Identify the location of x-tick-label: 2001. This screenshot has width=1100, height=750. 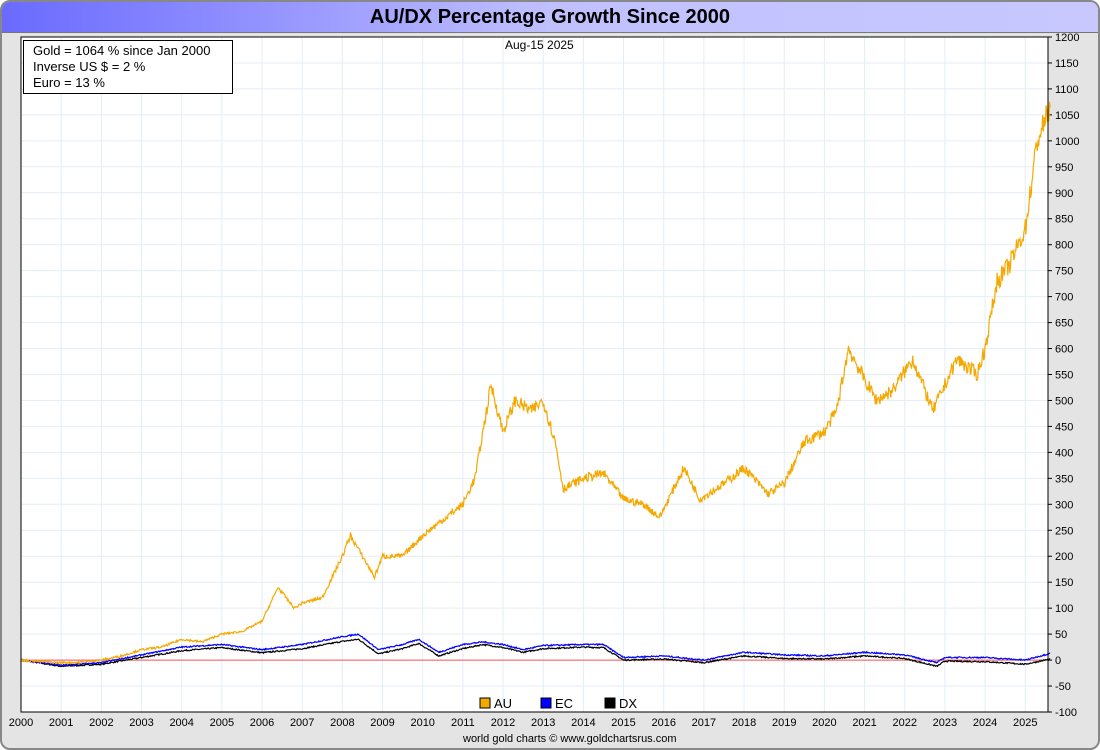
(61, 723).